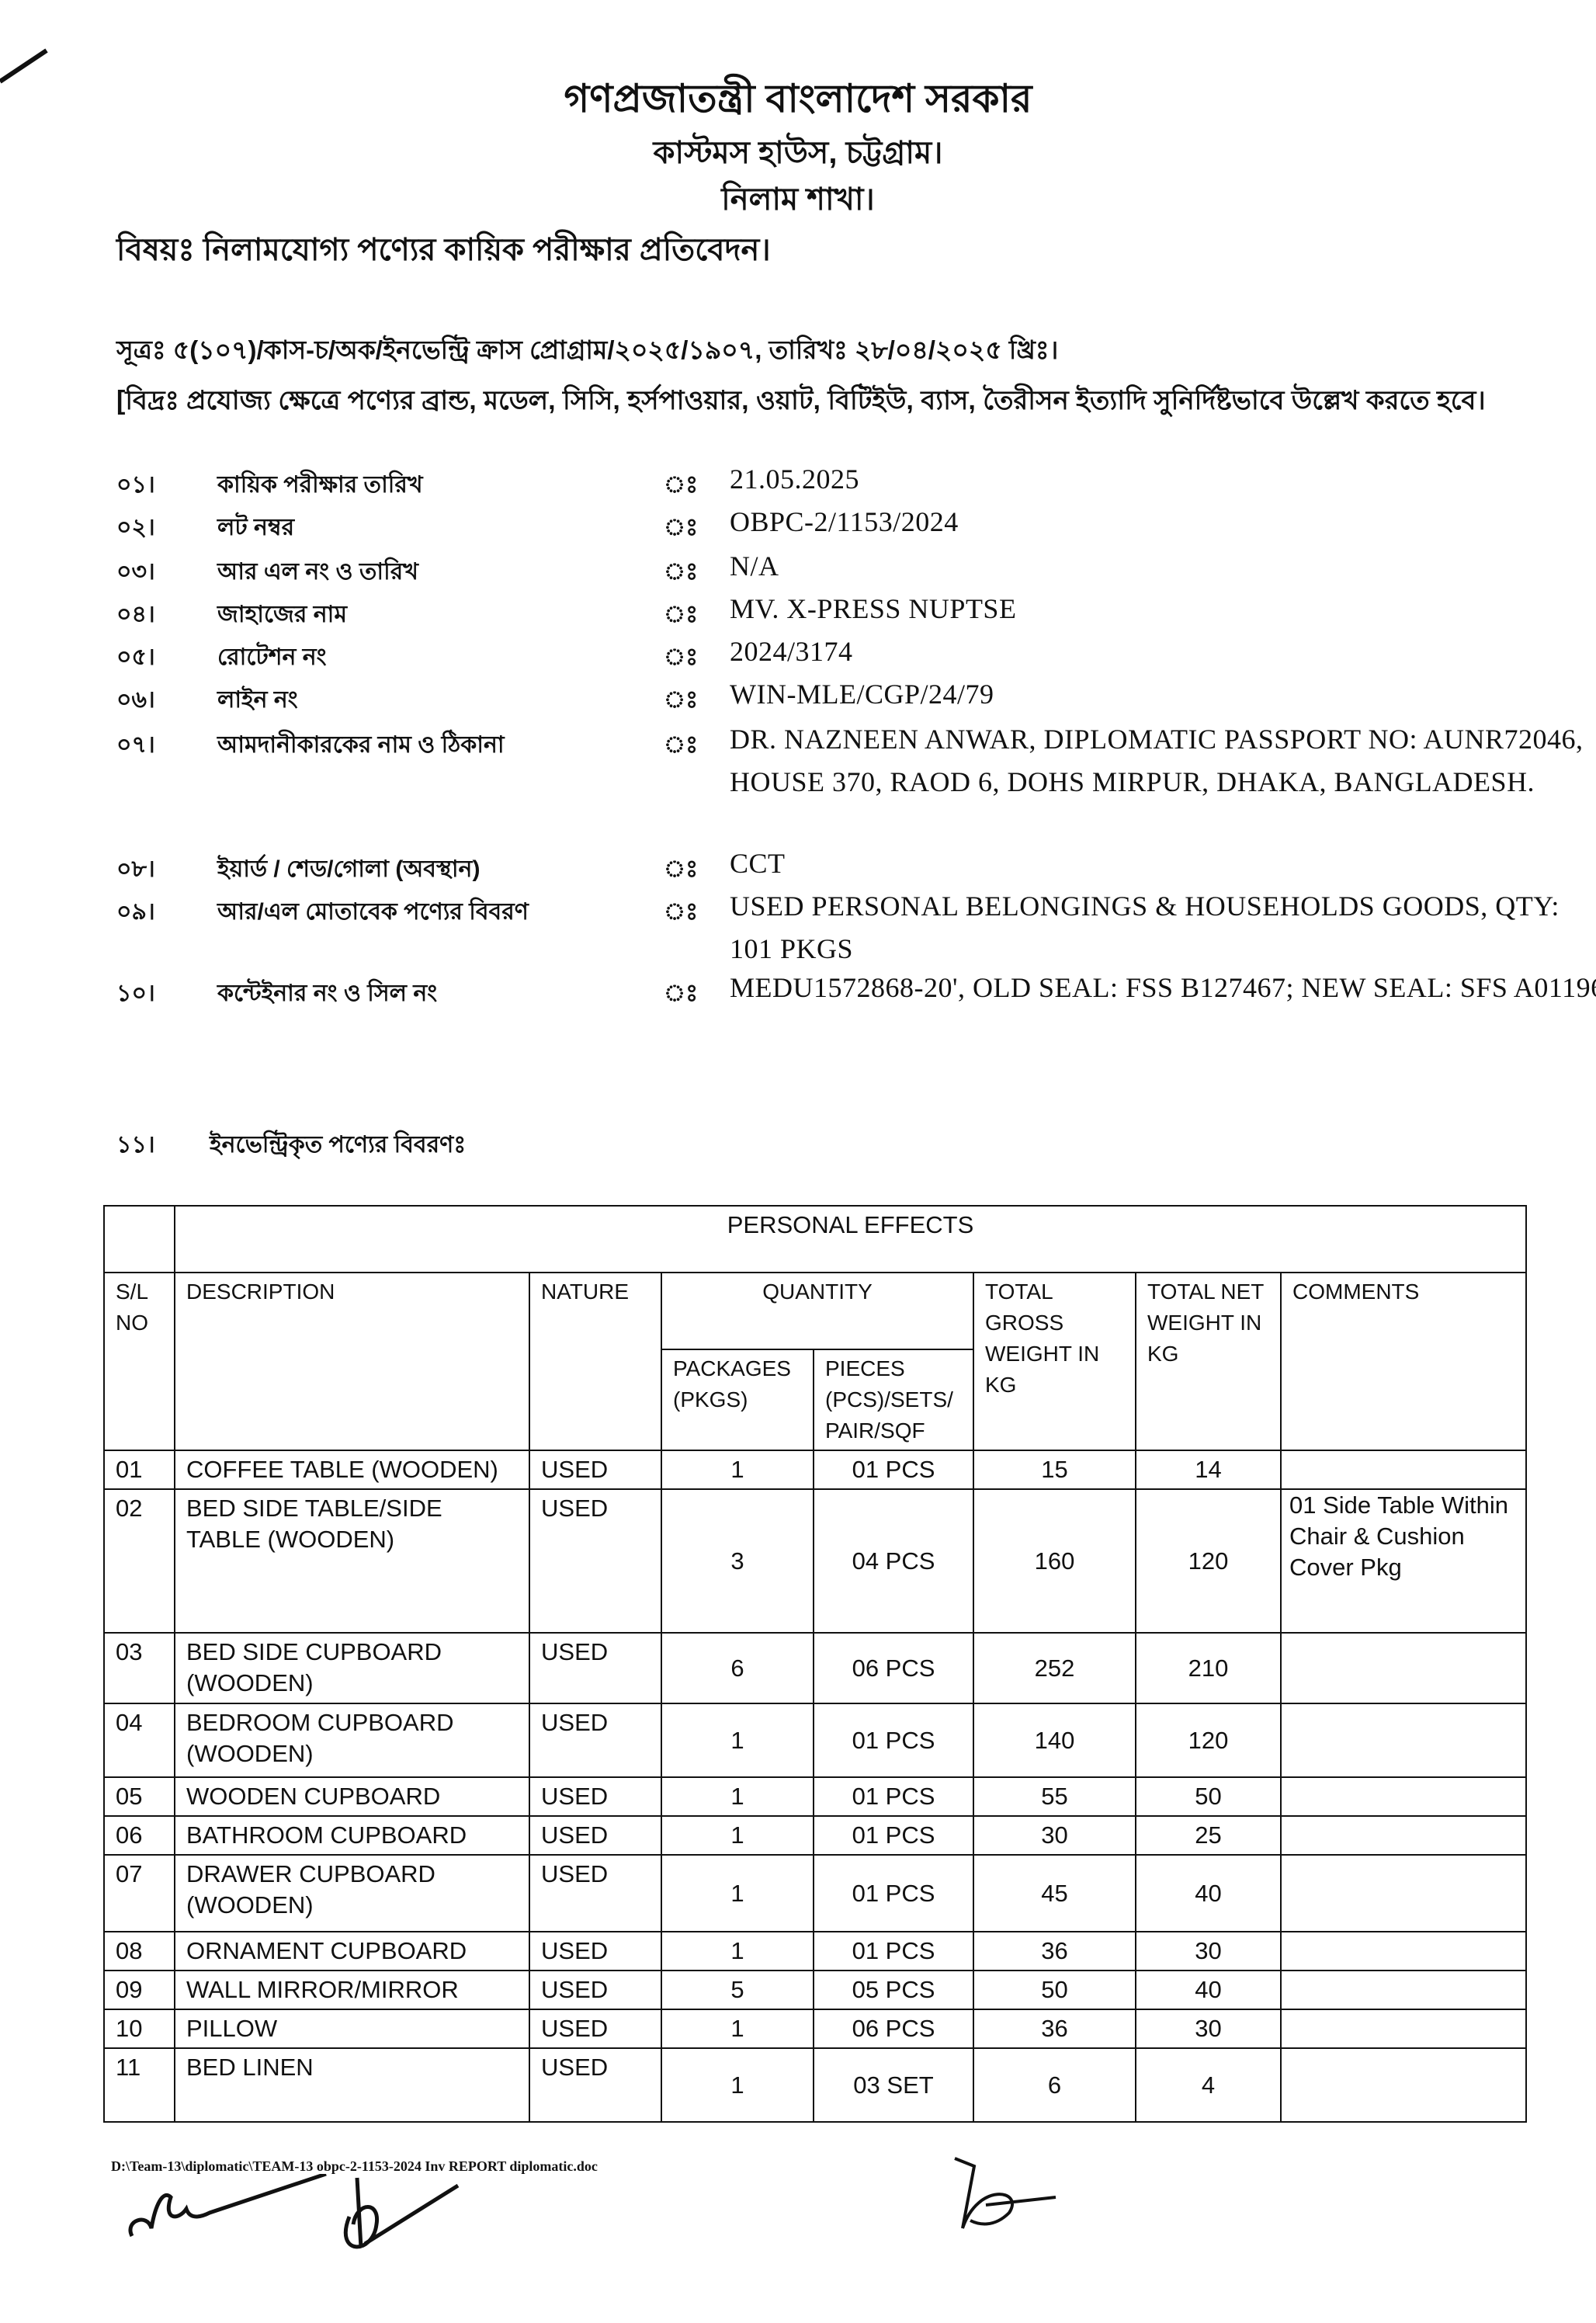  Describe the element at coordinates (352, 1361) in the screenshot. I see `header-description: DESCRIPTION` at that location.